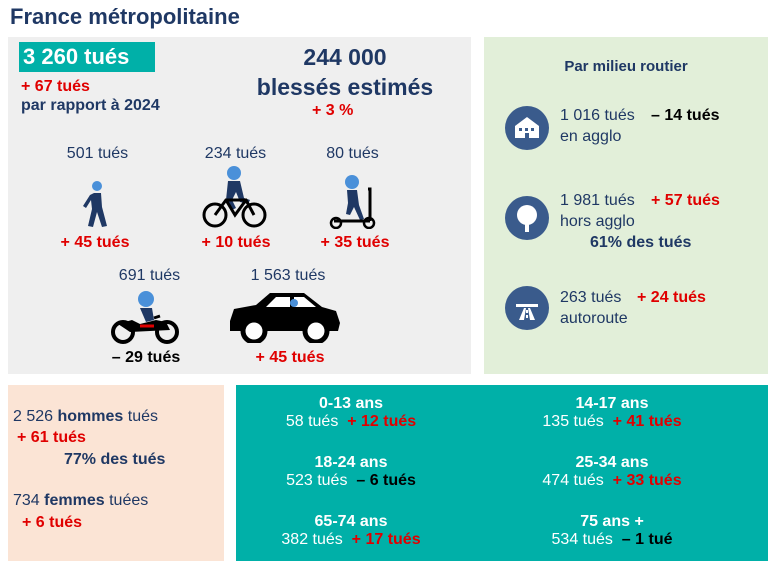 Image resolution: width=772 pixels, height=567 pixels. Describe the element at coordinates (351, 521) in the screenshot. I see `age-label: 65-74 ans` at that location.